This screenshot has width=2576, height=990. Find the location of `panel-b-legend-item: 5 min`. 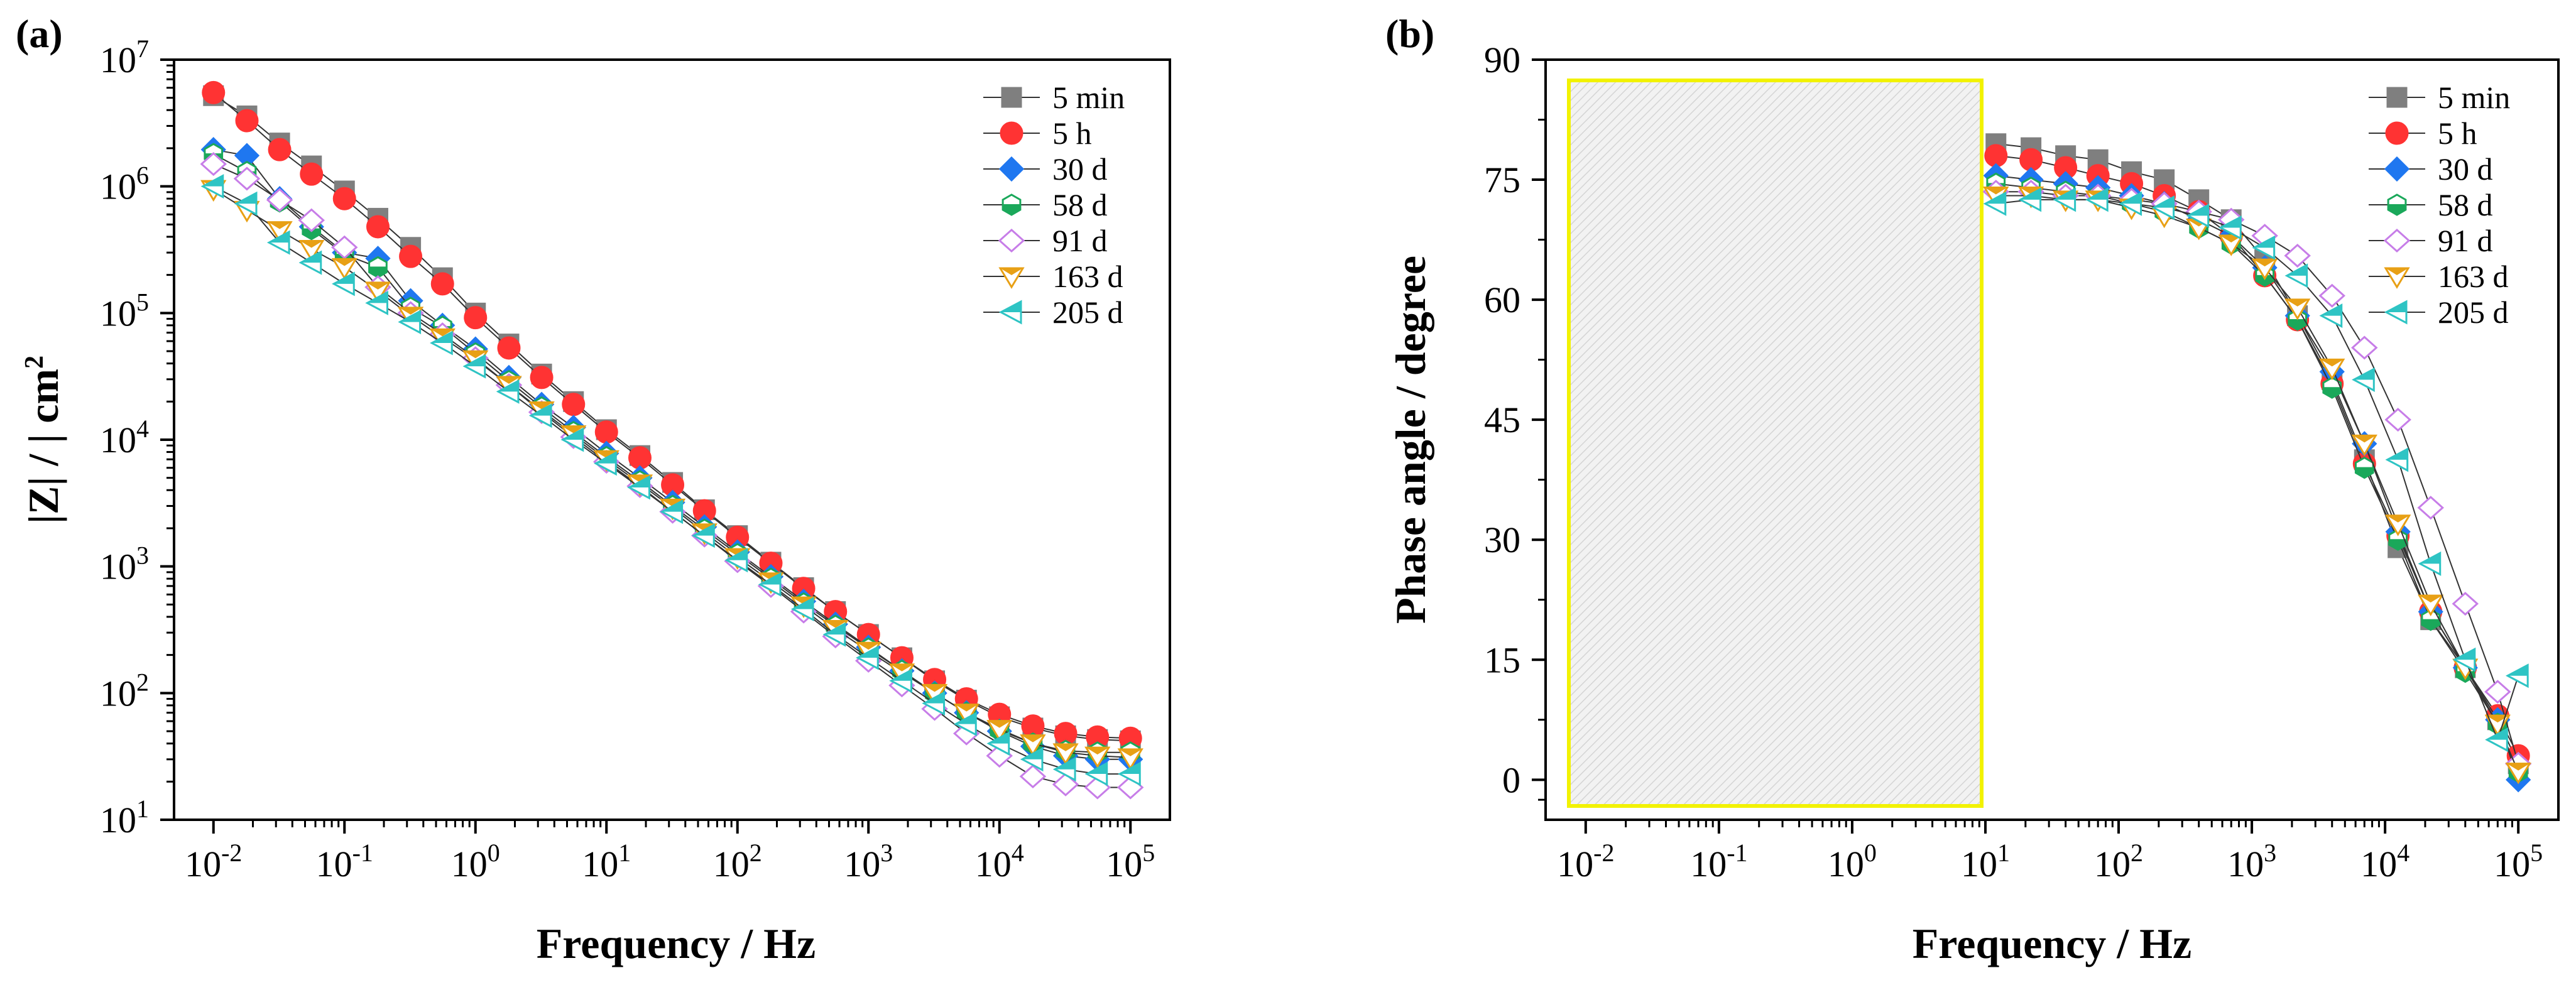

panel-b-legend-item: 5 min is located at coordinates (2439, 97).